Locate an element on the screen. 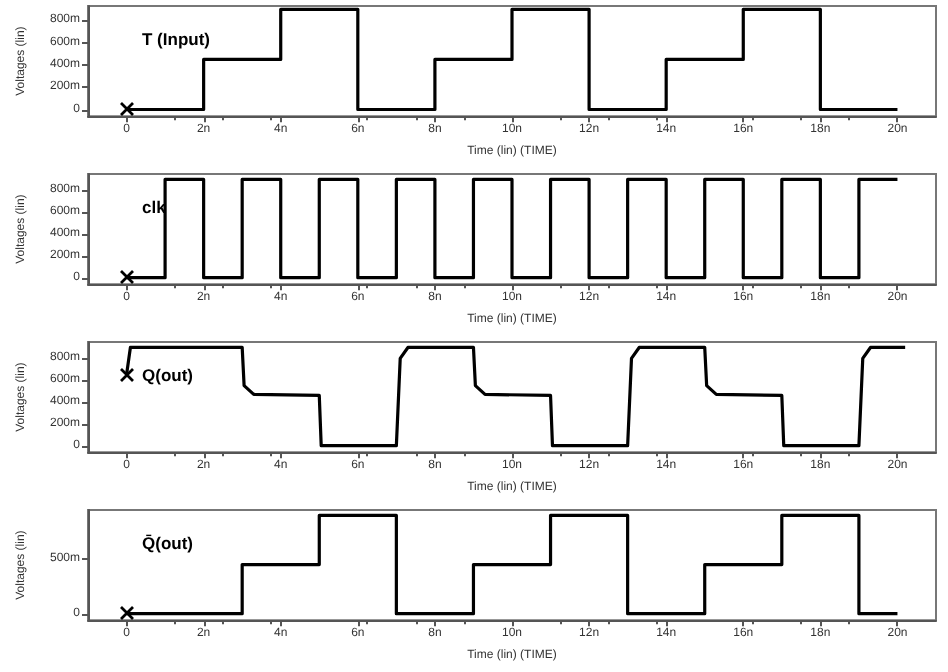  text: clk is located at coordinates (154, 207).